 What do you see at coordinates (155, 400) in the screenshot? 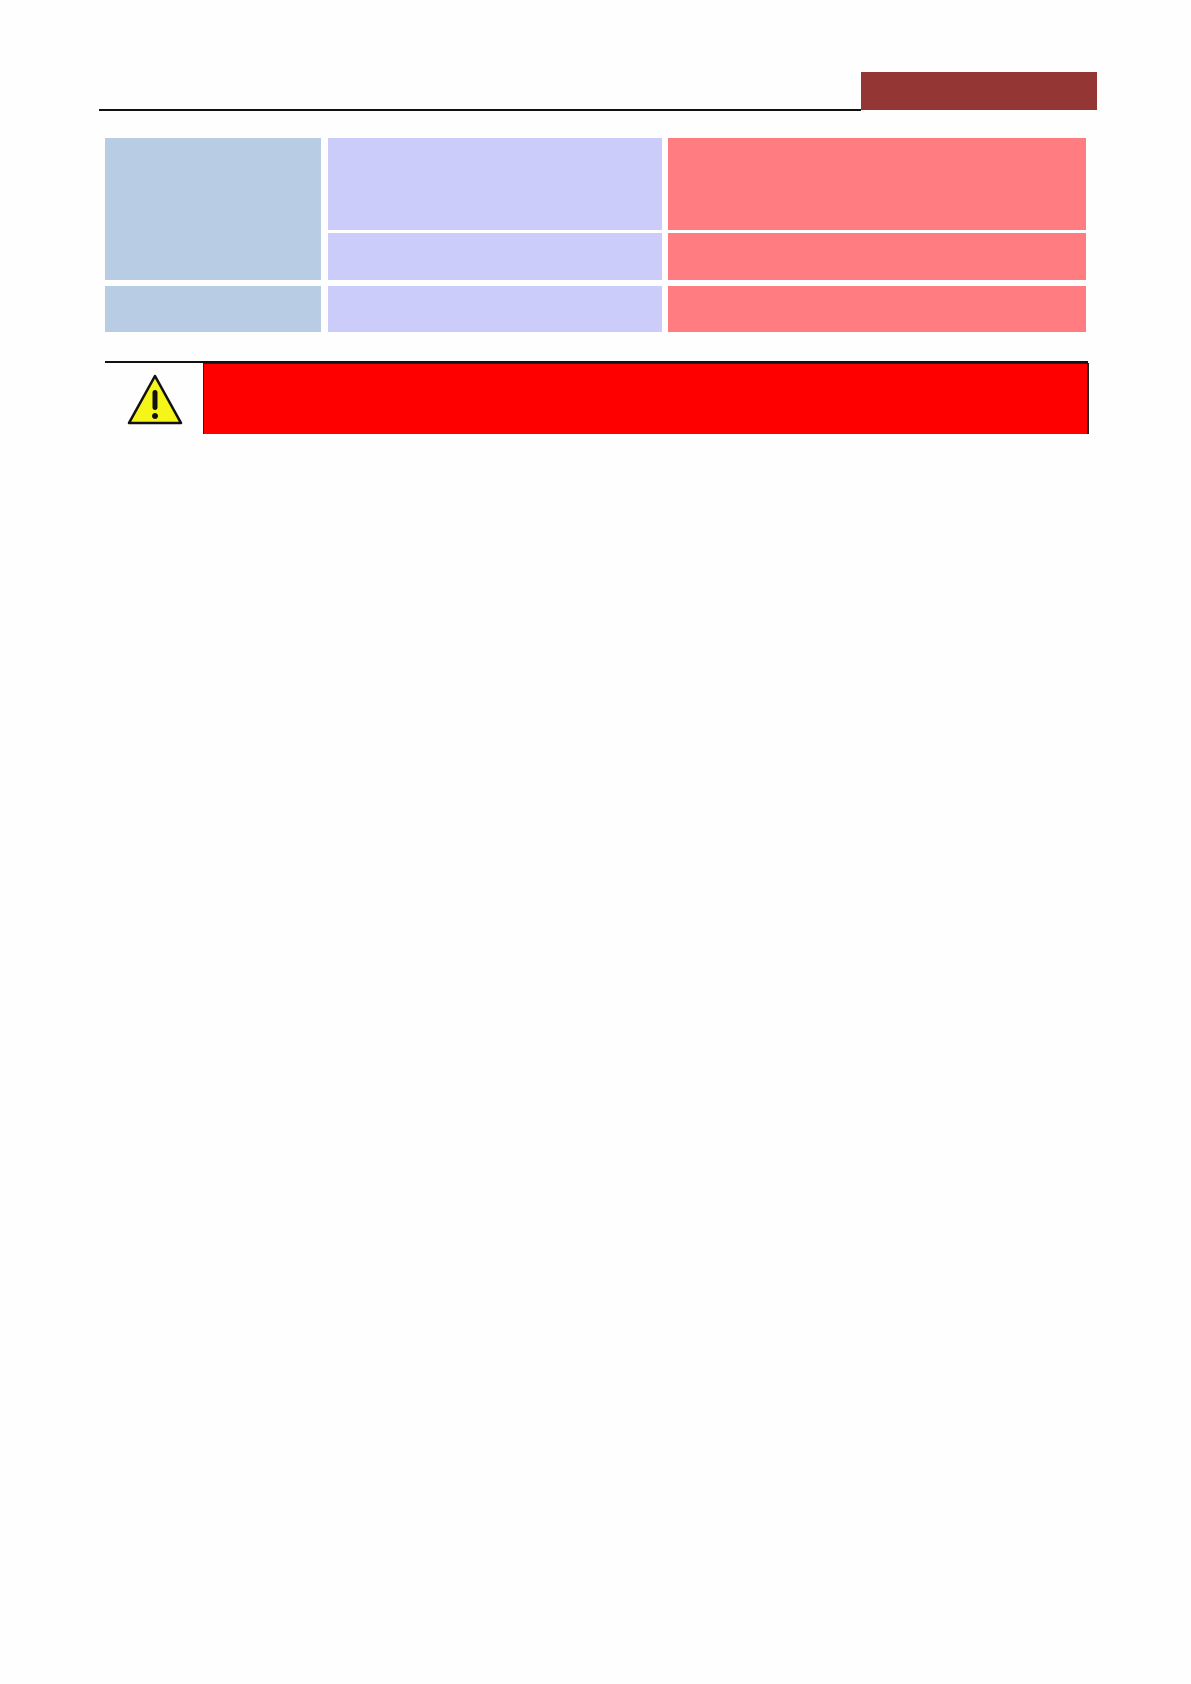
I see `warning-triangle-icon` at bounding box center [155, 400].